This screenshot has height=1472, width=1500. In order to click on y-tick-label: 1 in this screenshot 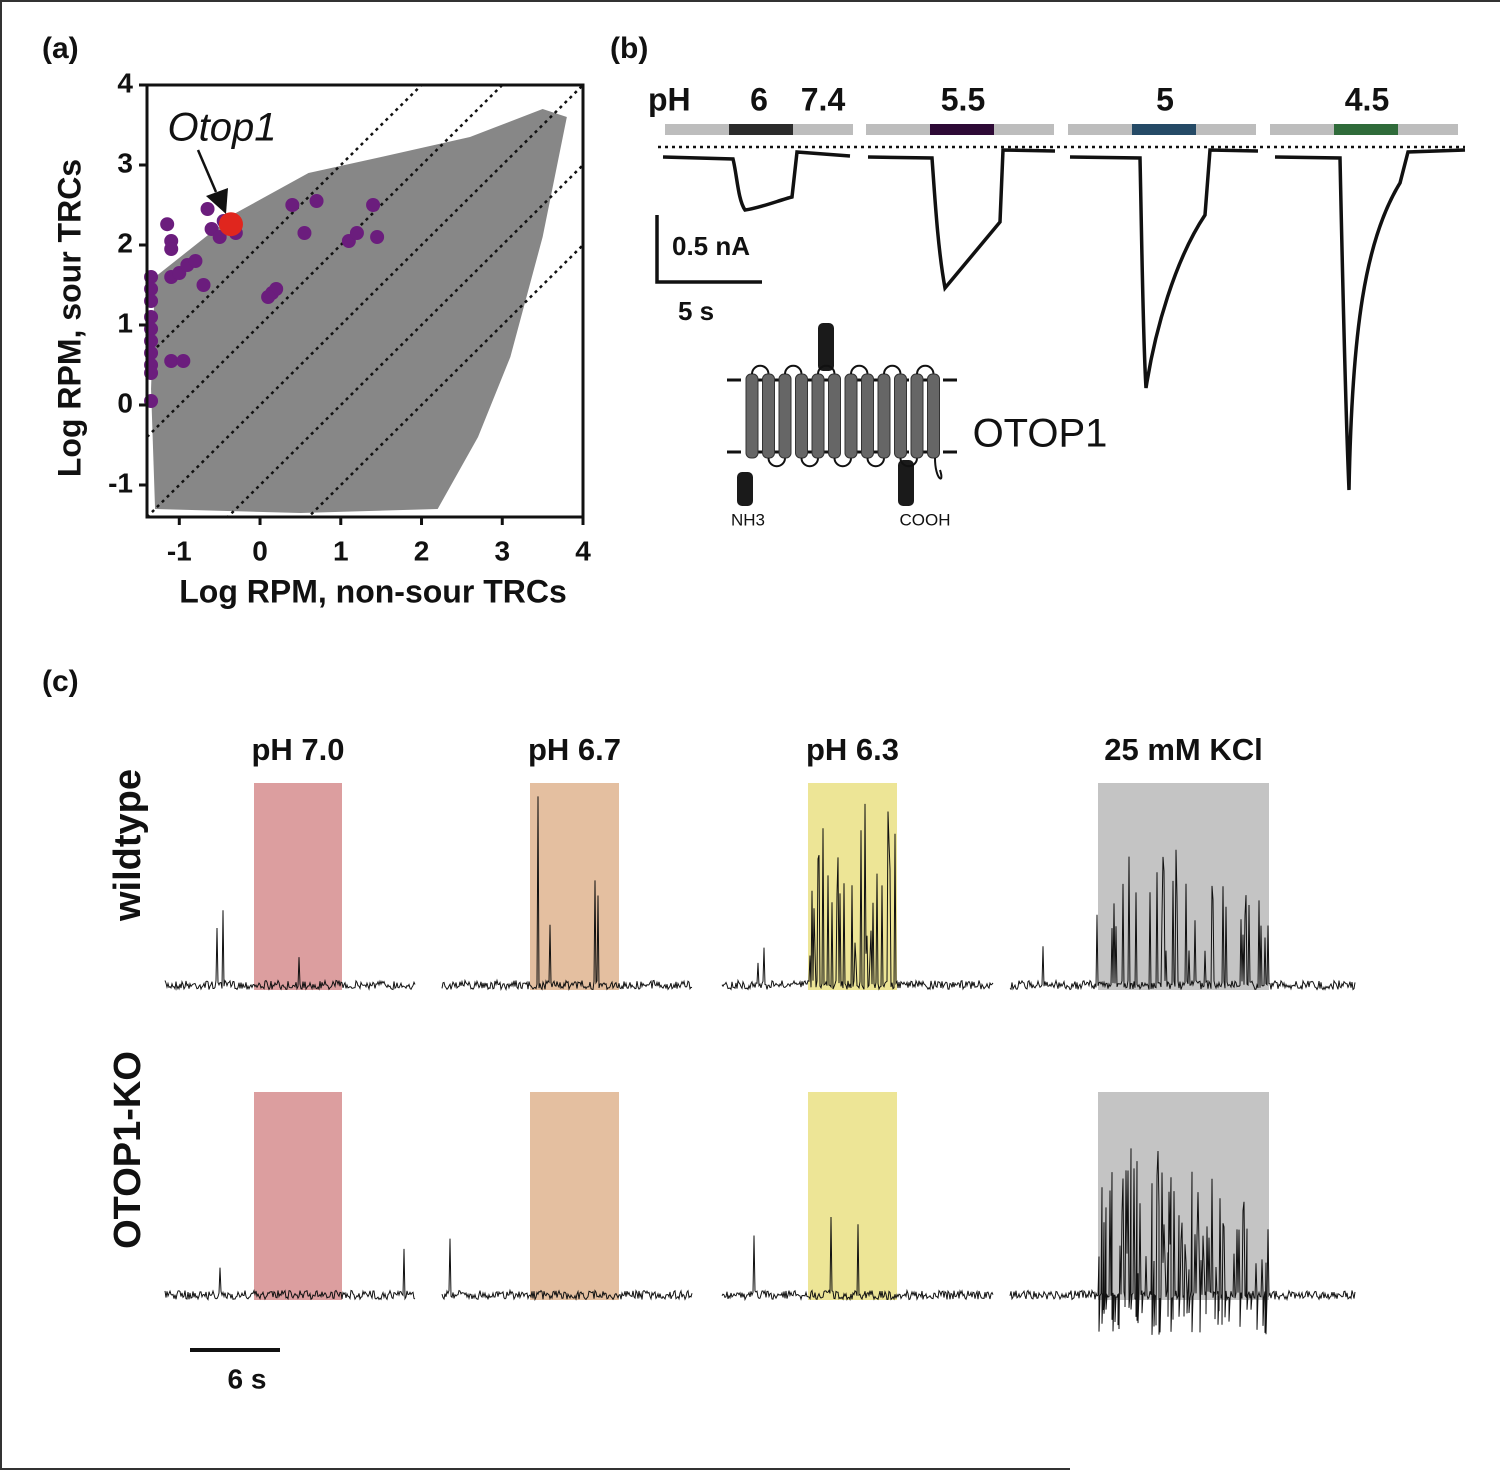, I will do `click(125, 322)`.